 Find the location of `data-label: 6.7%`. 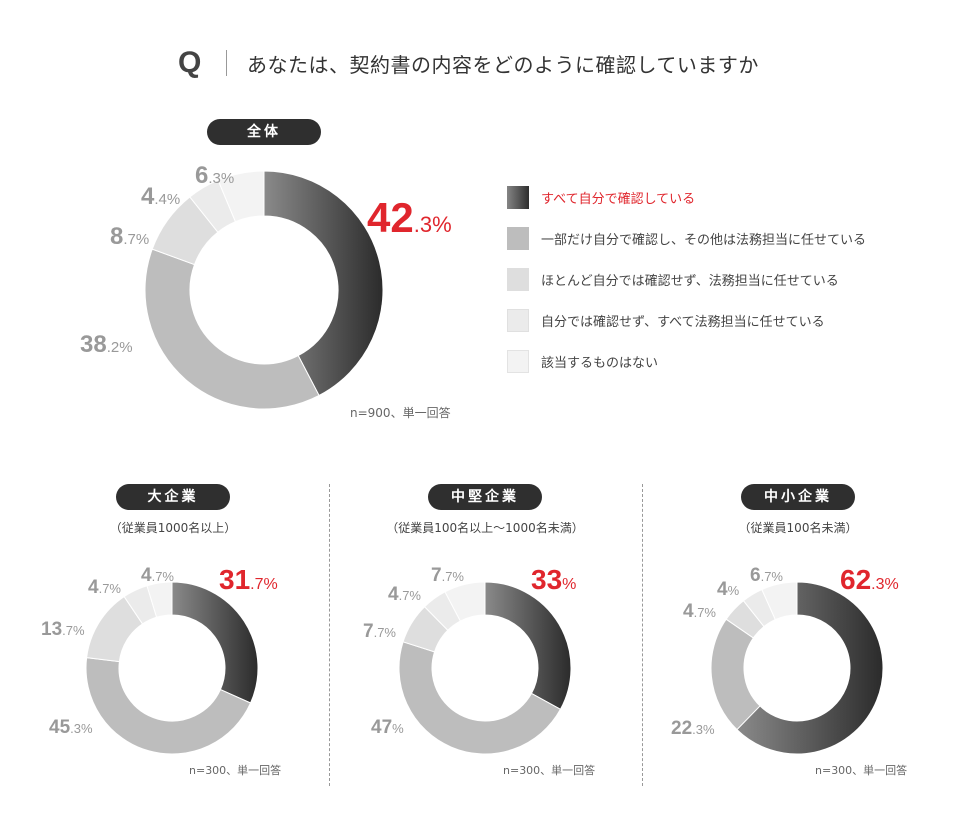

data-label: 6.7% is located at coordinates (766, 575).